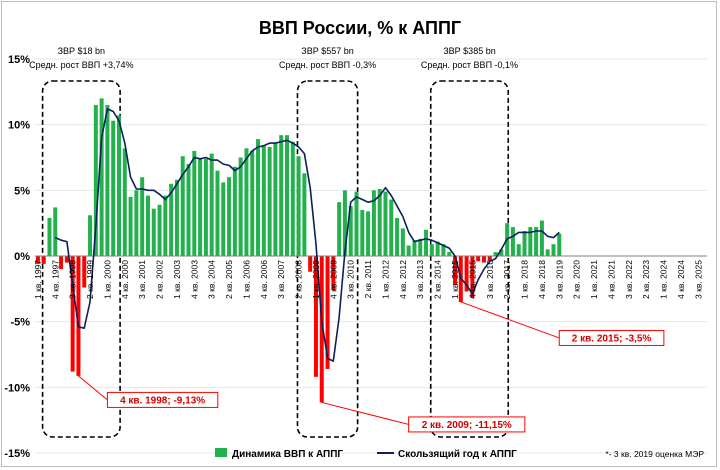 Image resolution: width=720 pixels, height=470 pixels. What do you see at coordinates (594, 279) in the screenshot?
I see `x-tick-label: 1 кв. 2021` at bounding box center [594, 279].